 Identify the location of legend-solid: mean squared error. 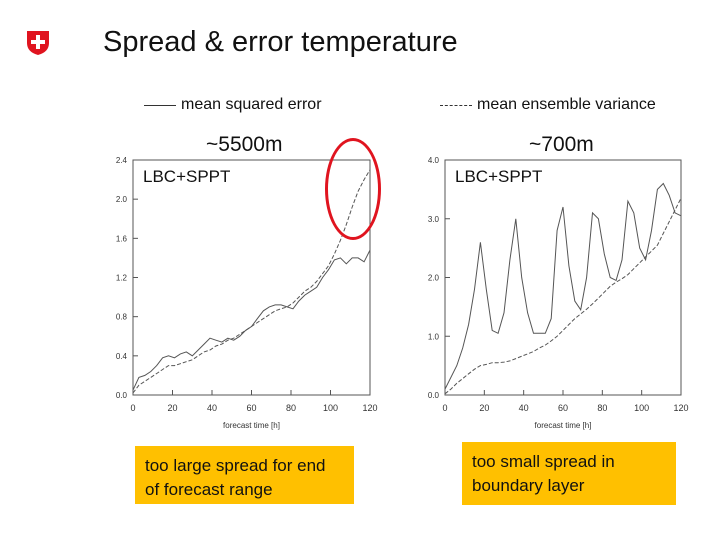
(233, 105).